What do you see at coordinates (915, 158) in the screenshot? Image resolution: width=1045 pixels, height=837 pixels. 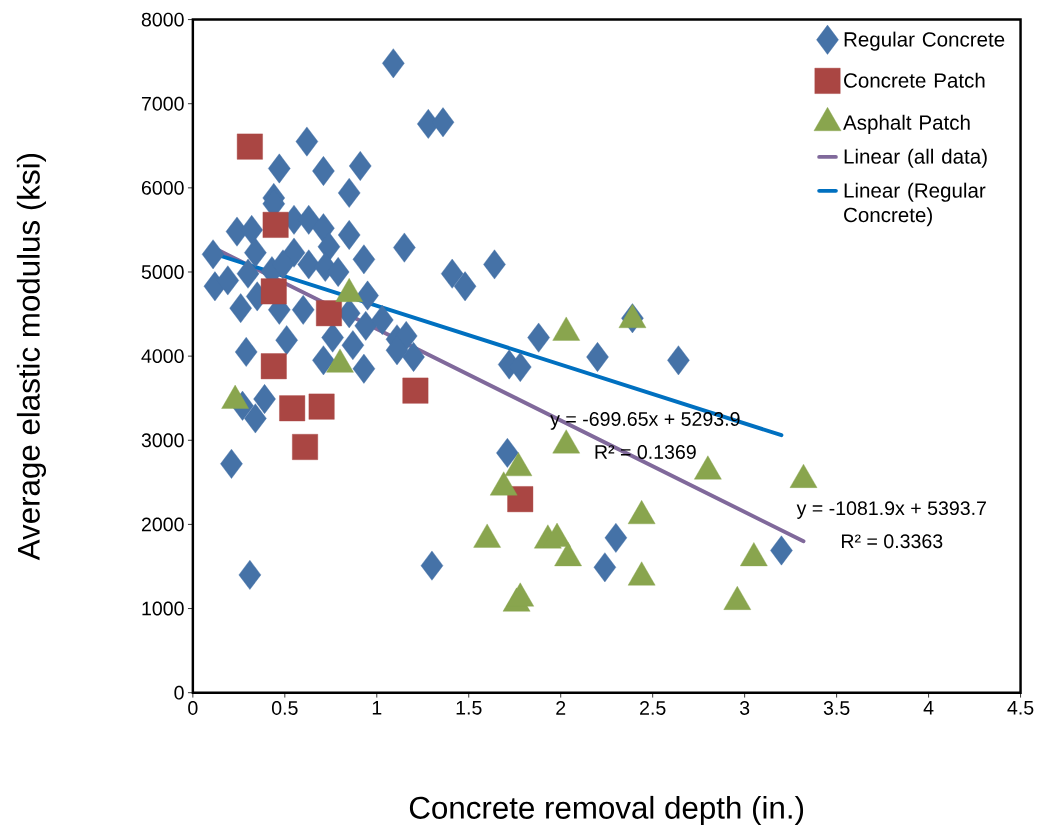 I see `legend-label: Linear (all data)` at bounding box center [915, 158].